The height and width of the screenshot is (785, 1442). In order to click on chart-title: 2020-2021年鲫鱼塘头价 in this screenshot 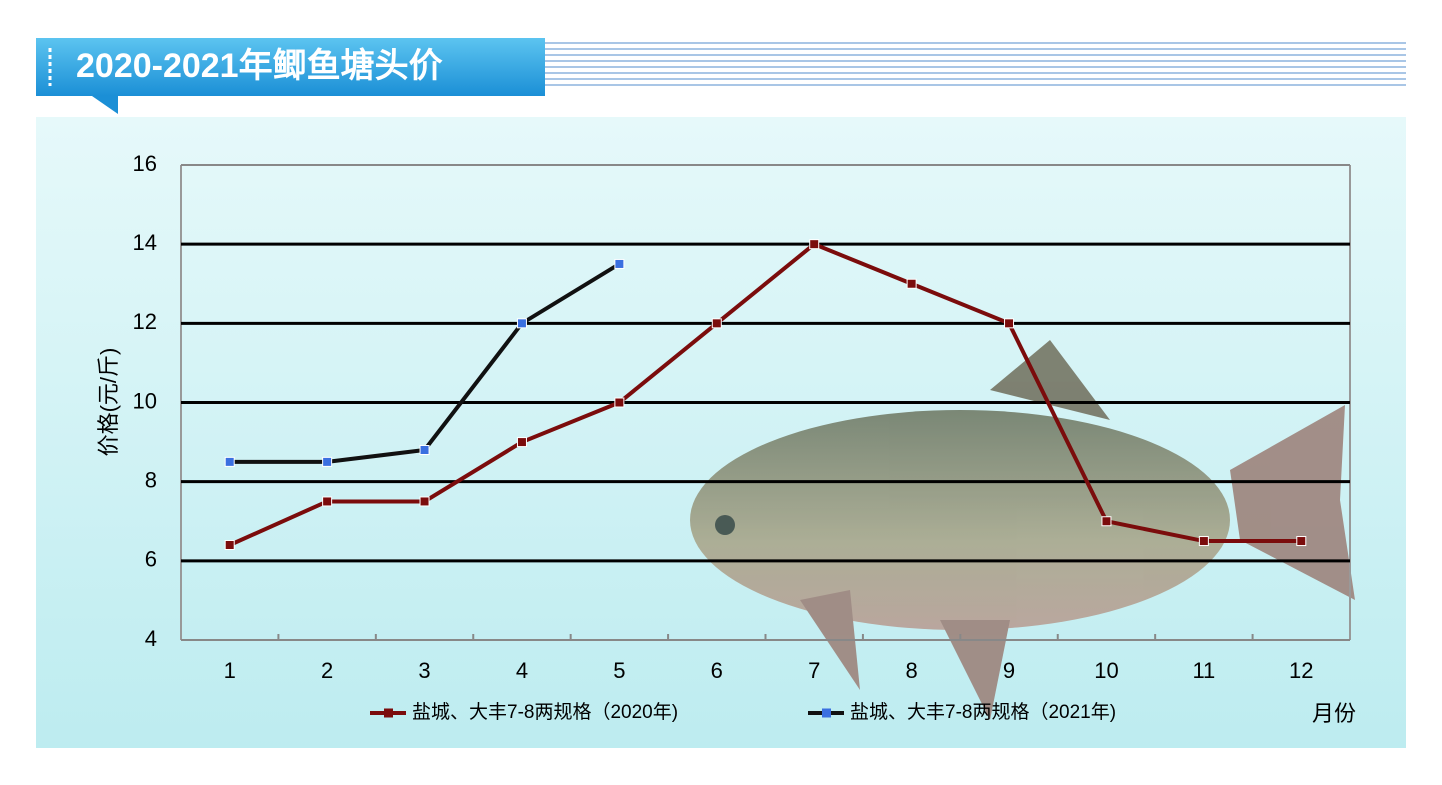, I will do `click(259, 66)`.